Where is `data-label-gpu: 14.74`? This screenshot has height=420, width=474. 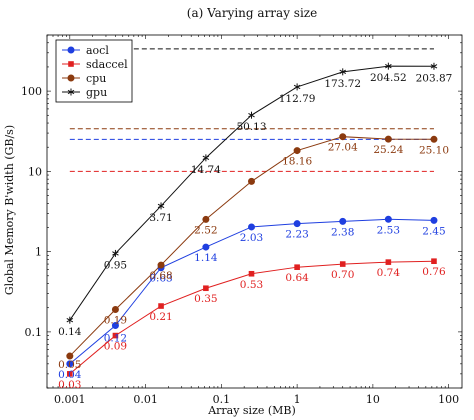 data-label-gpu: 14.74 is located at coordinates (206, 170).